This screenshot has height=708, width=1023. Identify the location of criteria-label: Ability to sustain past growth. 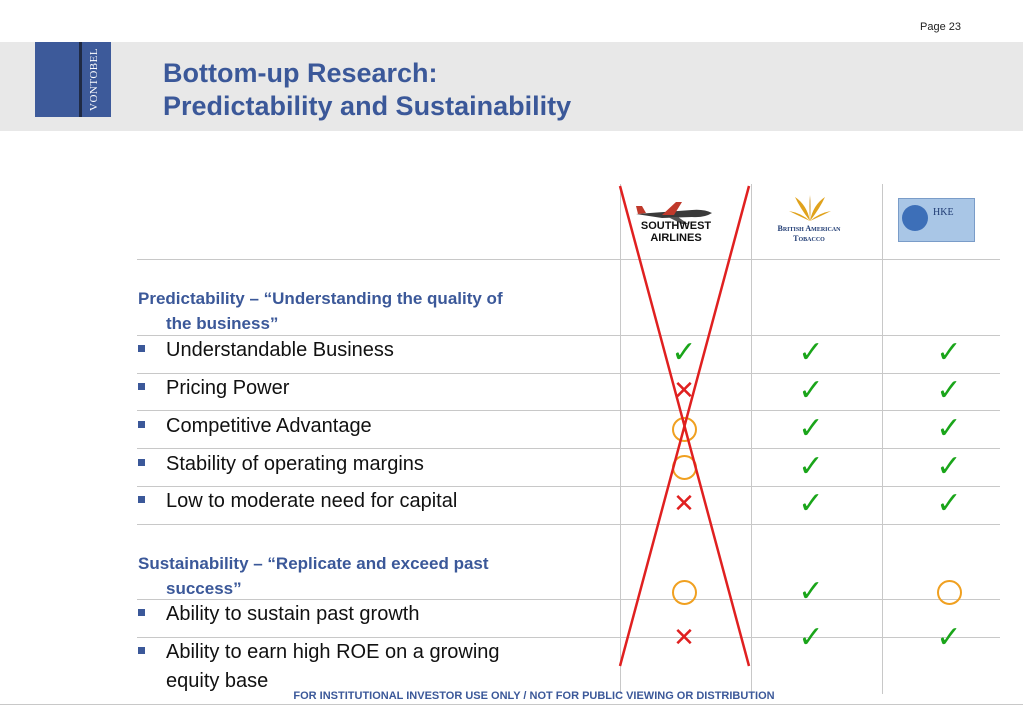
(293, 614).